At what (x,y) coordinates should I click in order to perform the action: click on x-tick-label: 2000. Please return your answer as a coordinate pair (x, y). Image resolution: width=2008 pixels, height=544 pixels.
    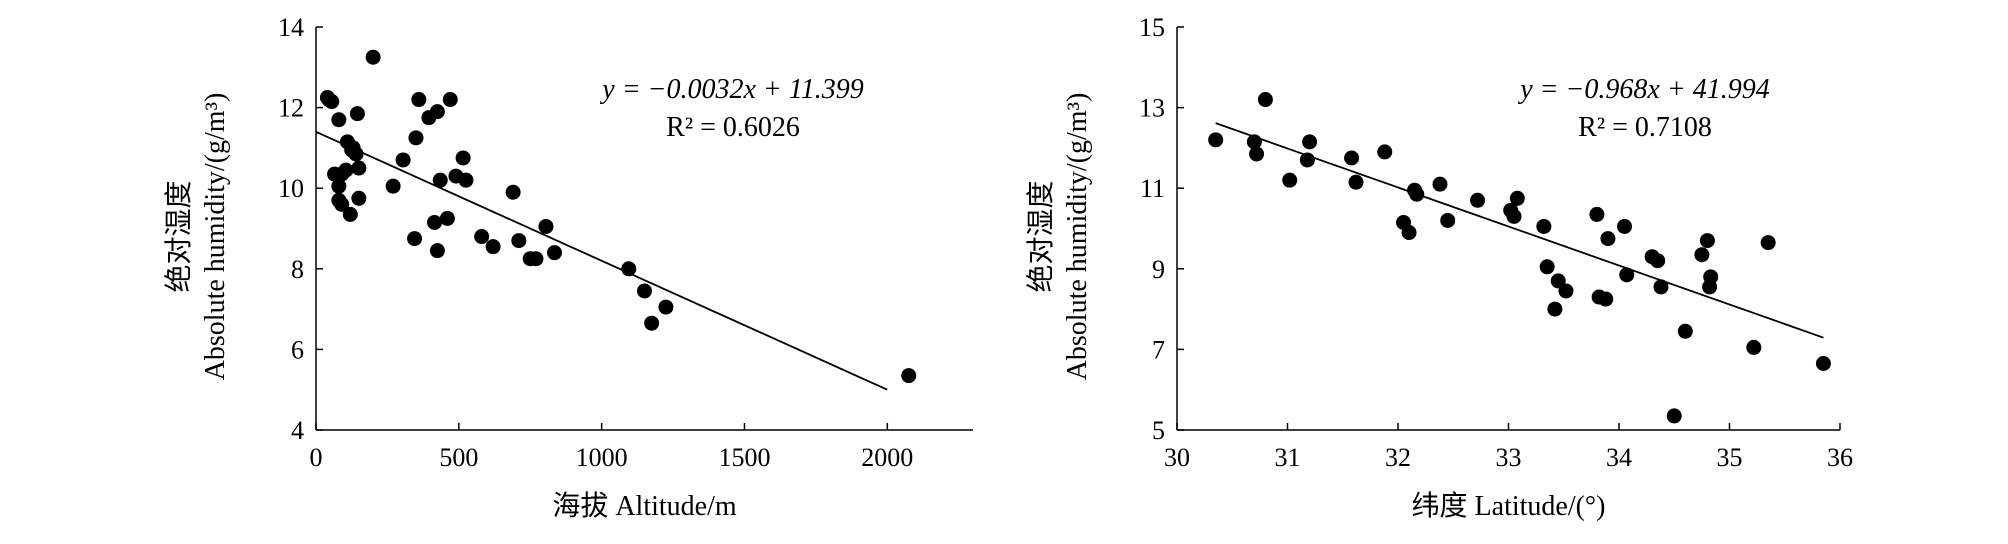
    Looking at the image, I should click on (887, 457).